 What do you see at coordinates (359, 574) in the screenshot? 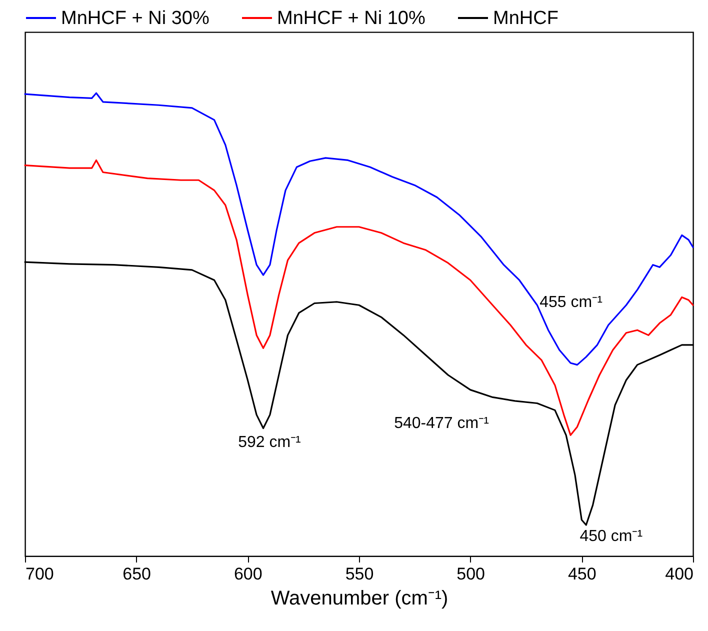
I see `x-tick-label: 550` at bounding box center [359, 574].